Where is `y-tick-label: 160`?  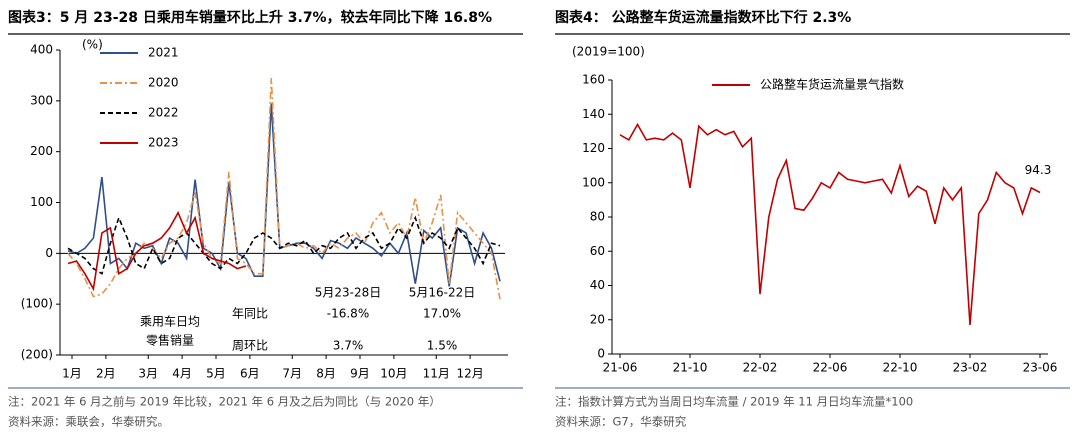
y-tick-label: 160 is located at coordinates (593, 80).